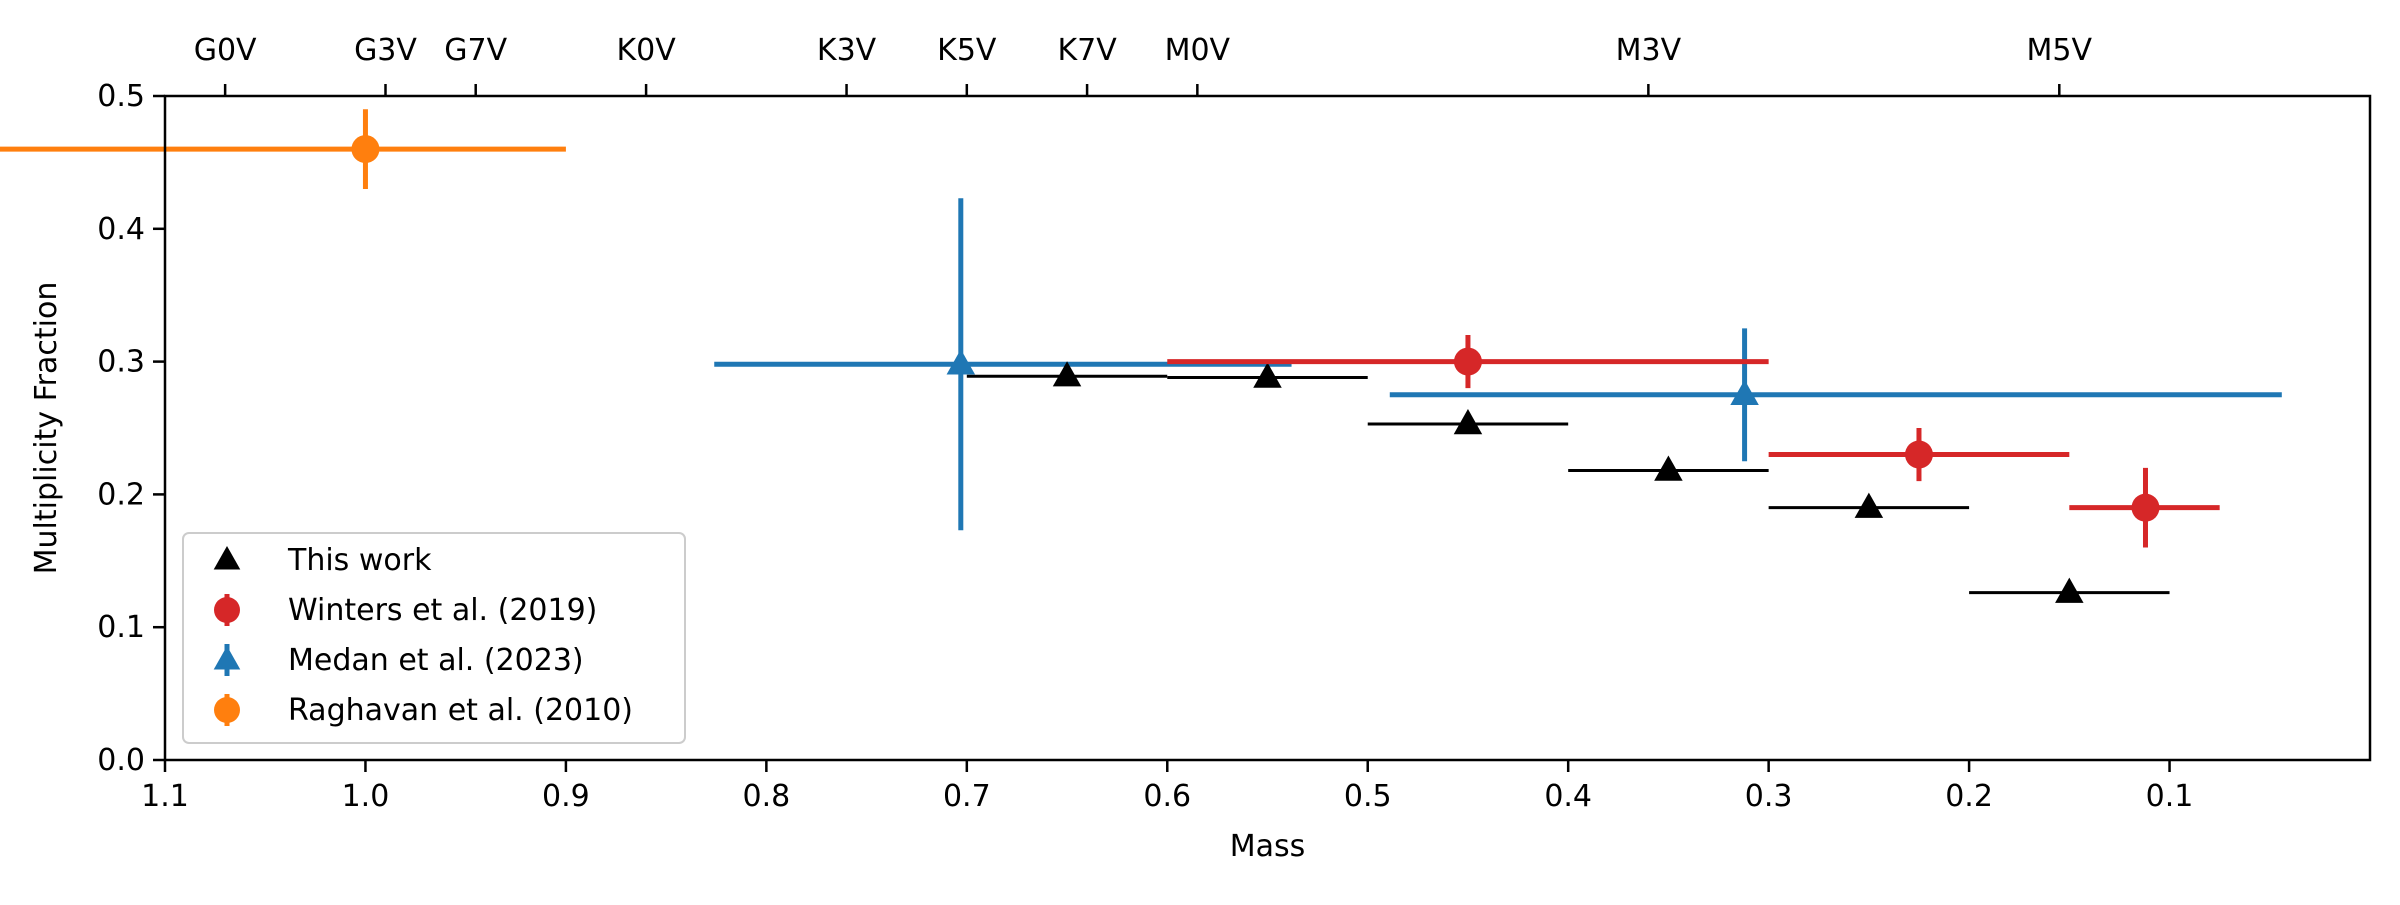 This screenshot has height=905, width=2400. What do you see at coordinates (121, 760) in the screenshot?
I see `y-tick-label: 0.0` at bounding box center [121, 760].